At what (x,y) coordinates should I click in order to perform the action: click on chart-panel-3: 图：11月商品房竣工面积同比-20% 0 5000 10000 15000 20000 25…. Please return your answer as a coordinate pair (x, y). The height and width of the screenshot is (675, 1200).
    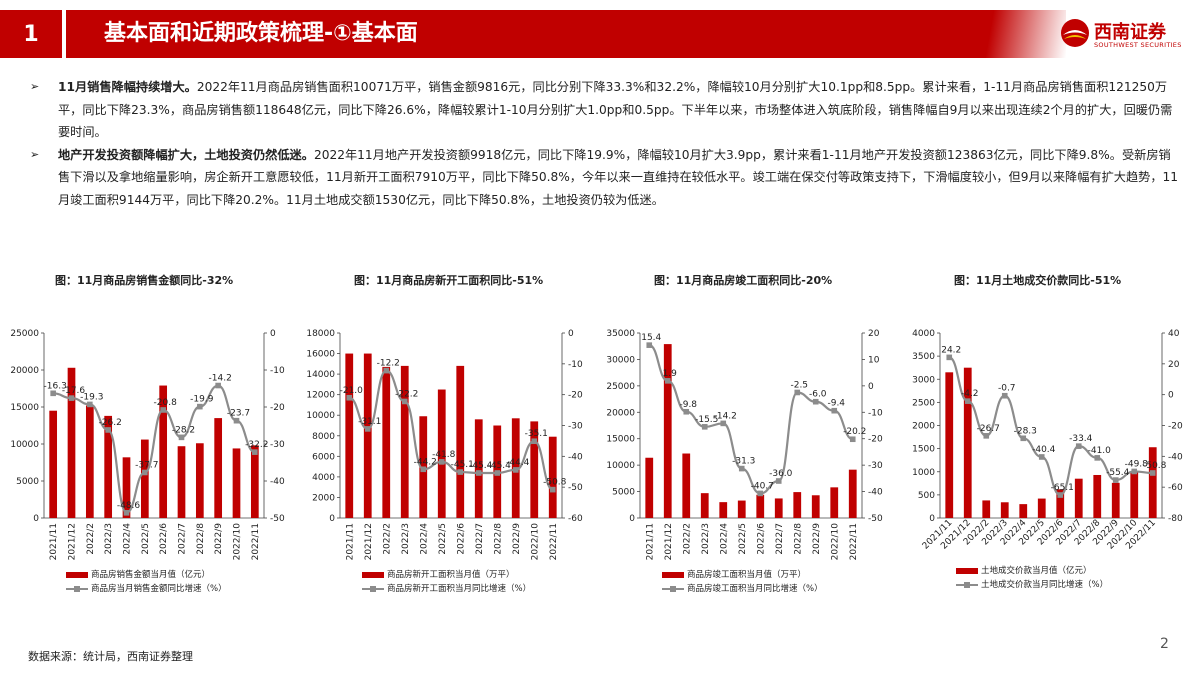
    Looking at the image, I should click on (746, 432).